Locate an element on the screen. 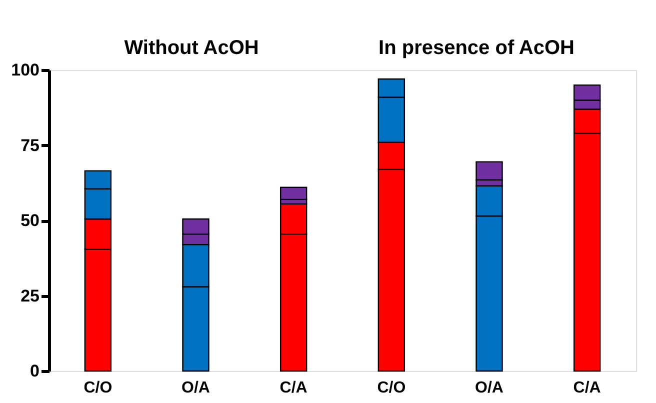 This screenshot has height=403, width=656. y-tick-label: 75 is located at coordinates (30, 145).